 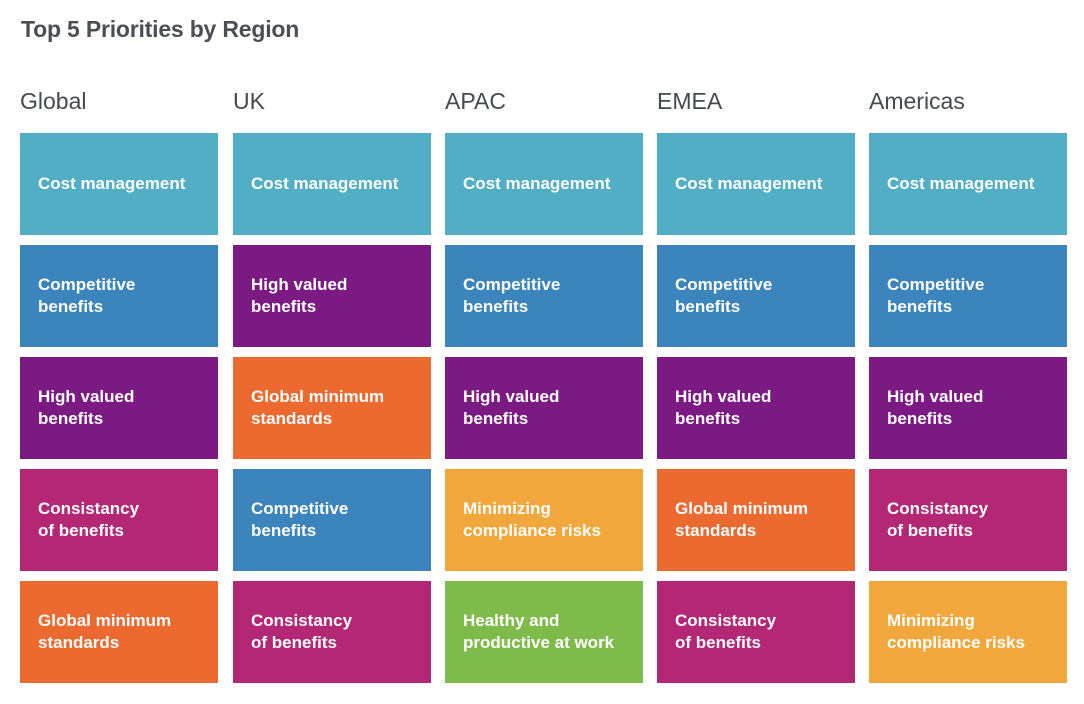 What do you see at coordinates (507, 508) in the screenshot?
I see `priority-label-line: Minimizing` at bounding box center [507, 508].